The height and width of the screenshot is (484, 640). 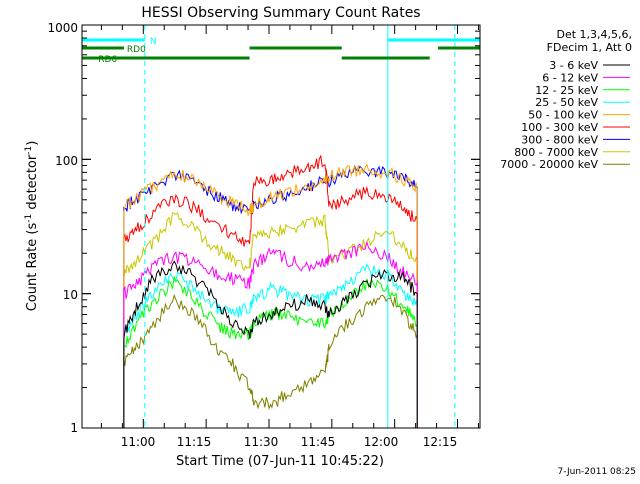 I want to click on x-tick-label-1215: 12:15, so click(x=440, y=442).